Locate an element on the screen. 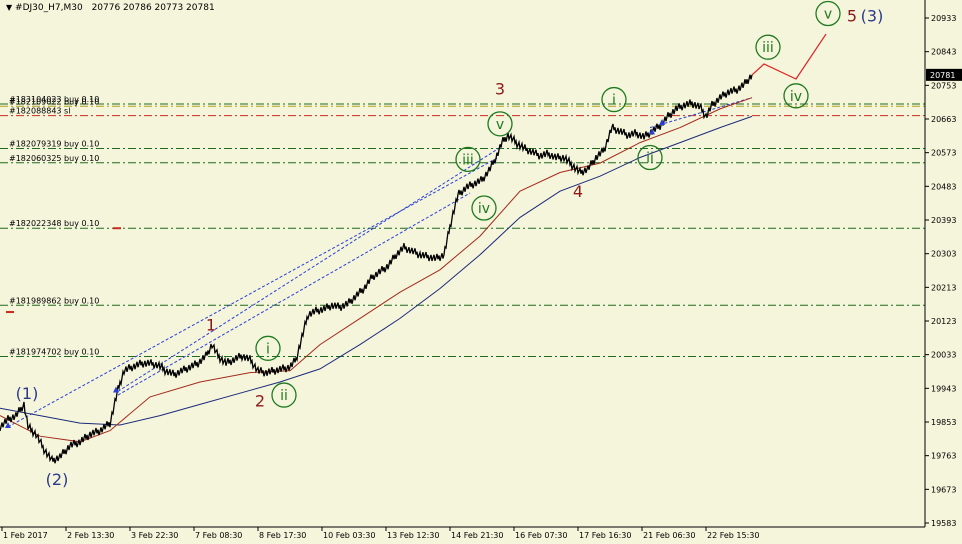 This screenshot has width=962, height=544. y-tick-label: 20213 is located at coordinates (943, 287).